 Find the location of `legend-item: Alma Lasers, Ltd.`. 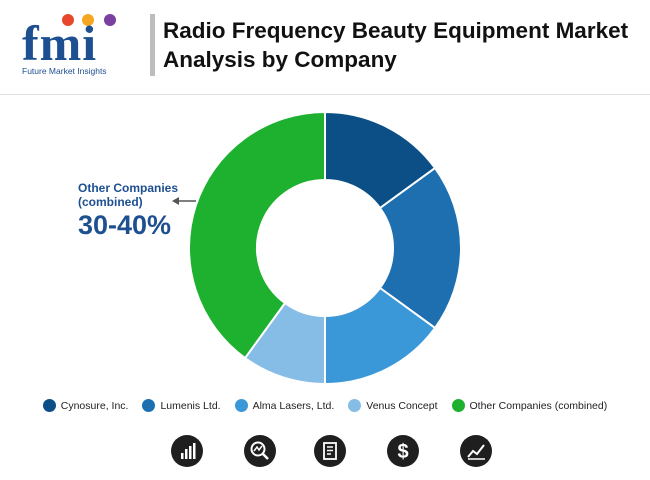

legend-item: Alma Lasers, Ltd. is located at coordinates (284, 405).